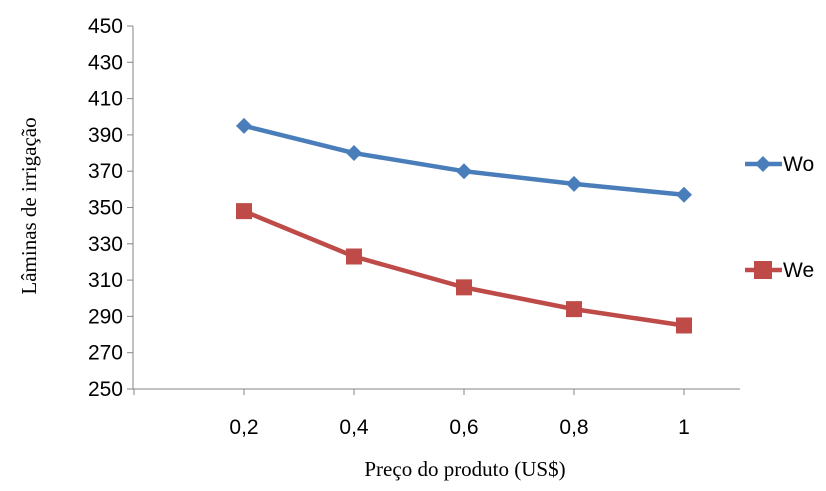 The width and height of the screenshot is (826, 491). Describe the element at coordinates (105, 99) in the screenshot. I see `y-tick-label: 410` at that location.